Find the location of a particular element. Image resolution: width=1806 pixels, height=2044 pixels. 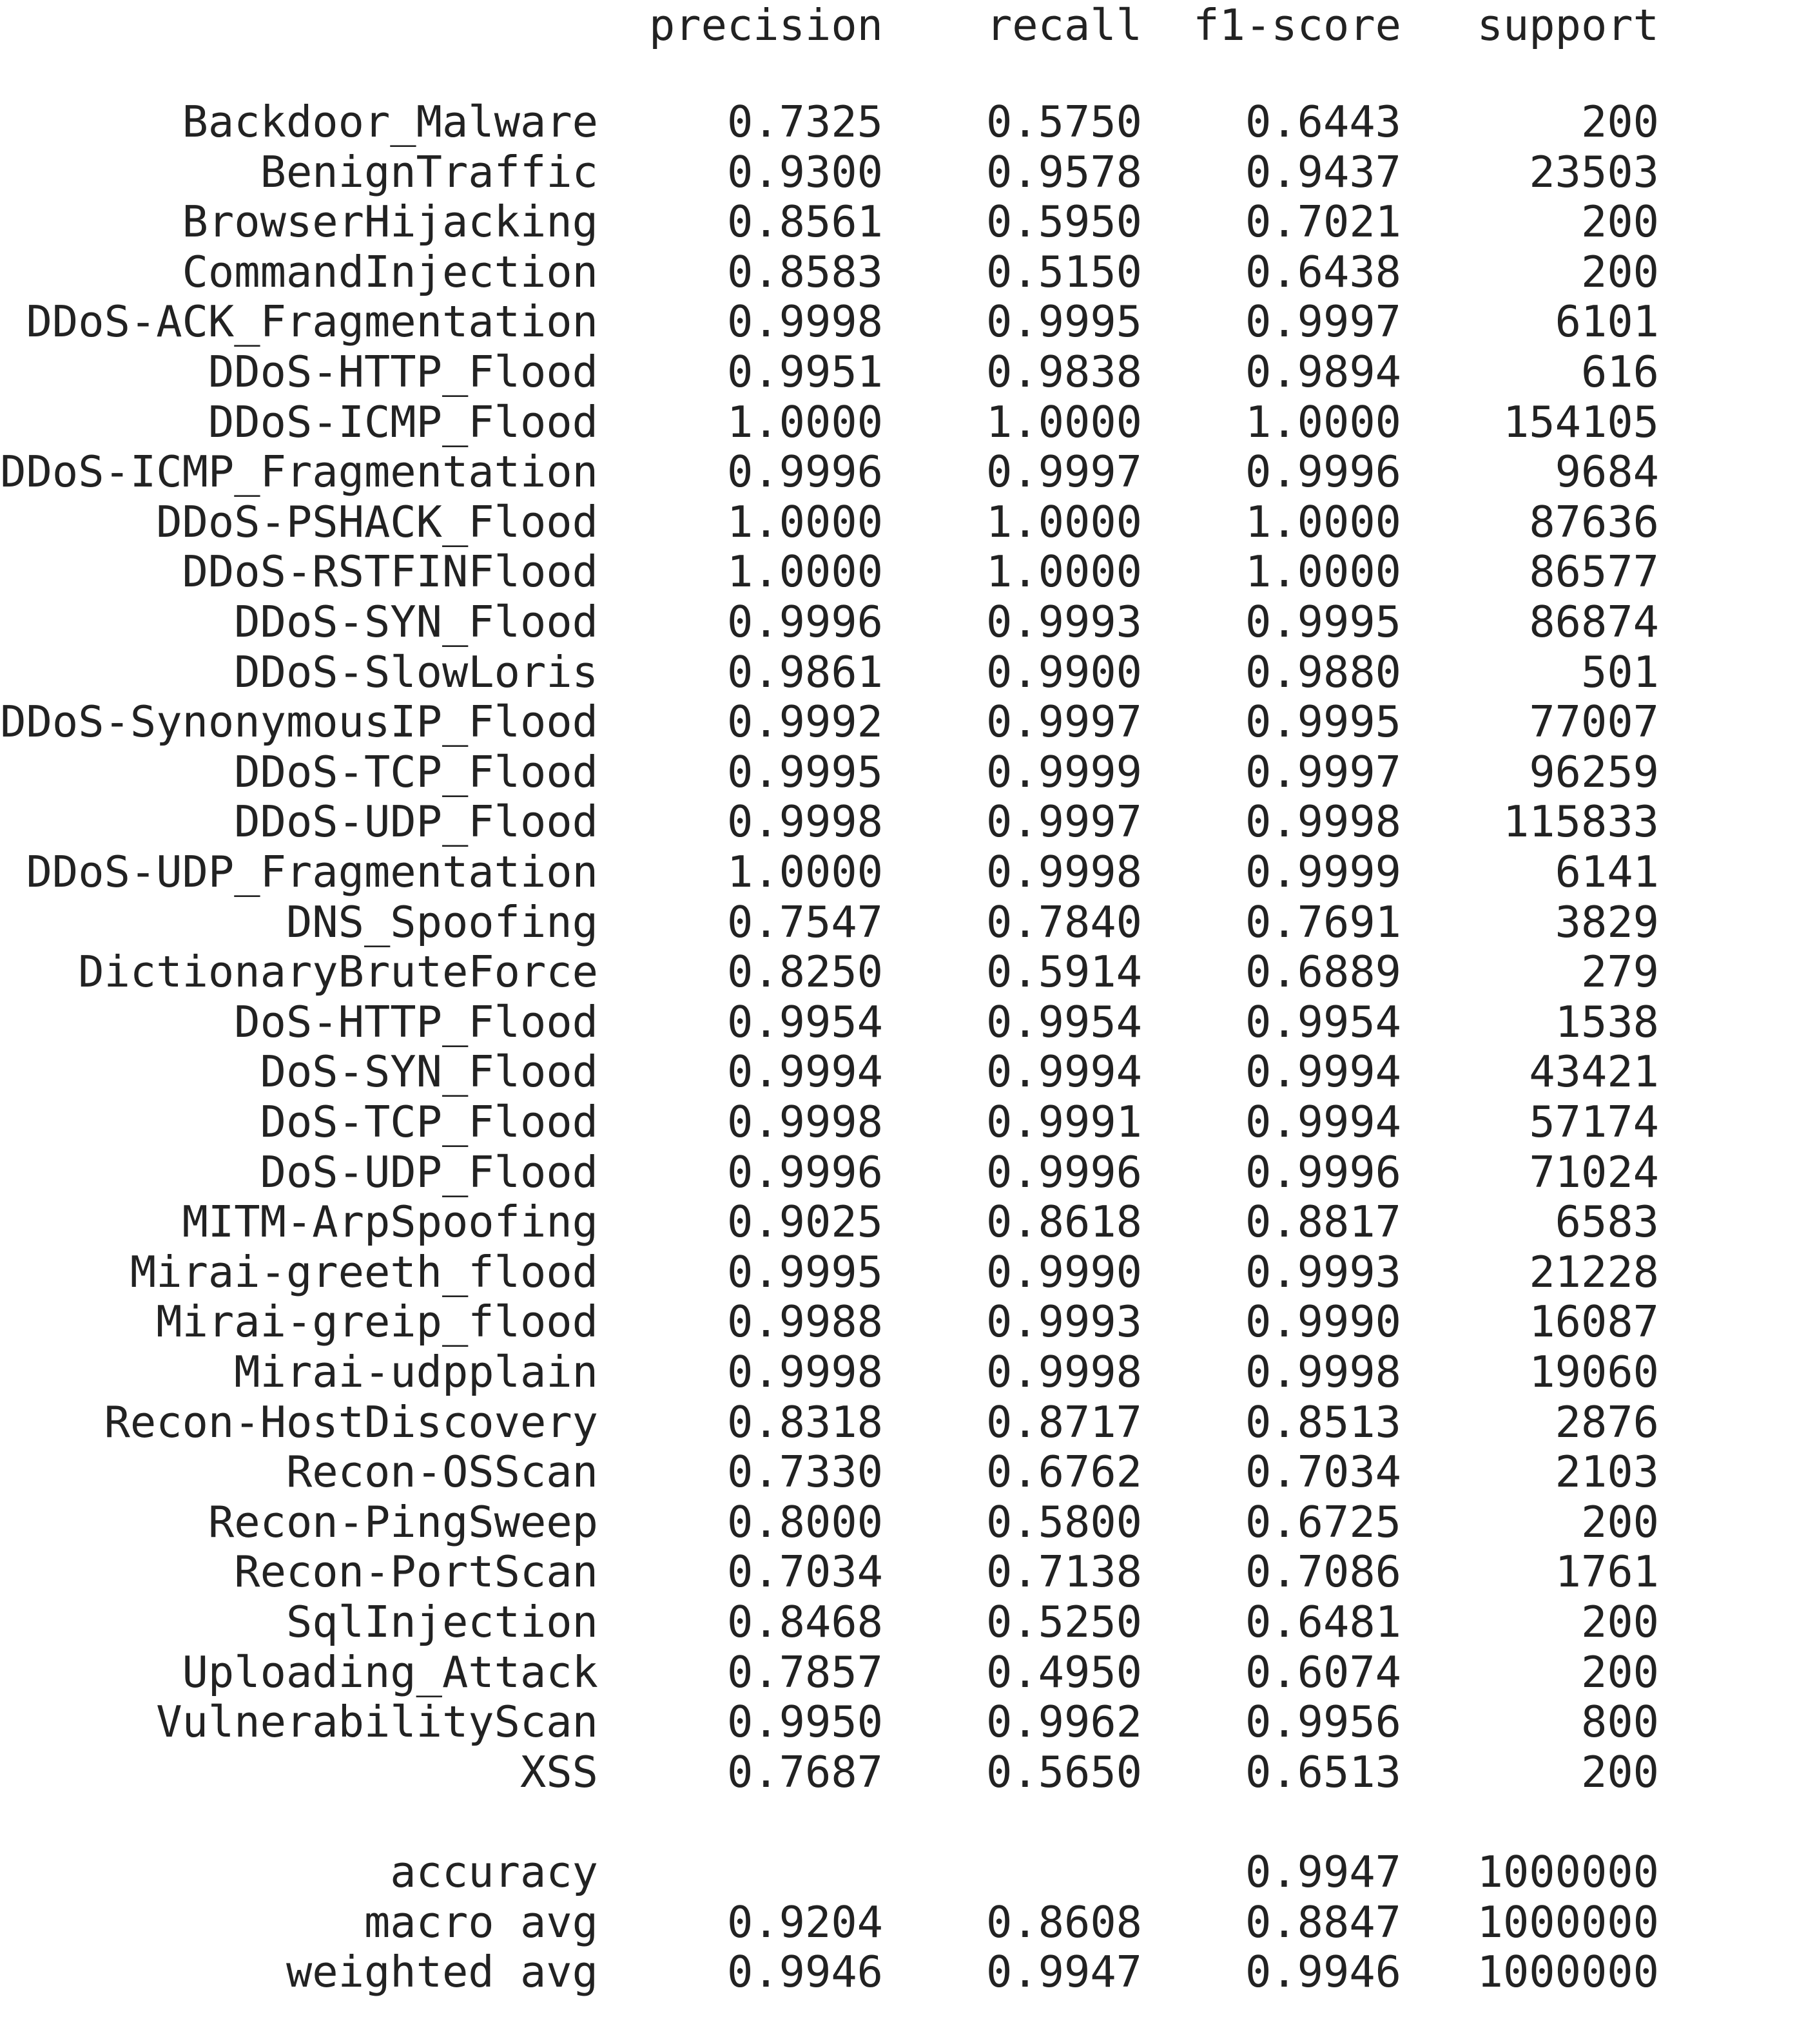

table-row: BrowserHijacking 0.8561 0.5950 0.7021 200 is located at coordinates (903, 222).